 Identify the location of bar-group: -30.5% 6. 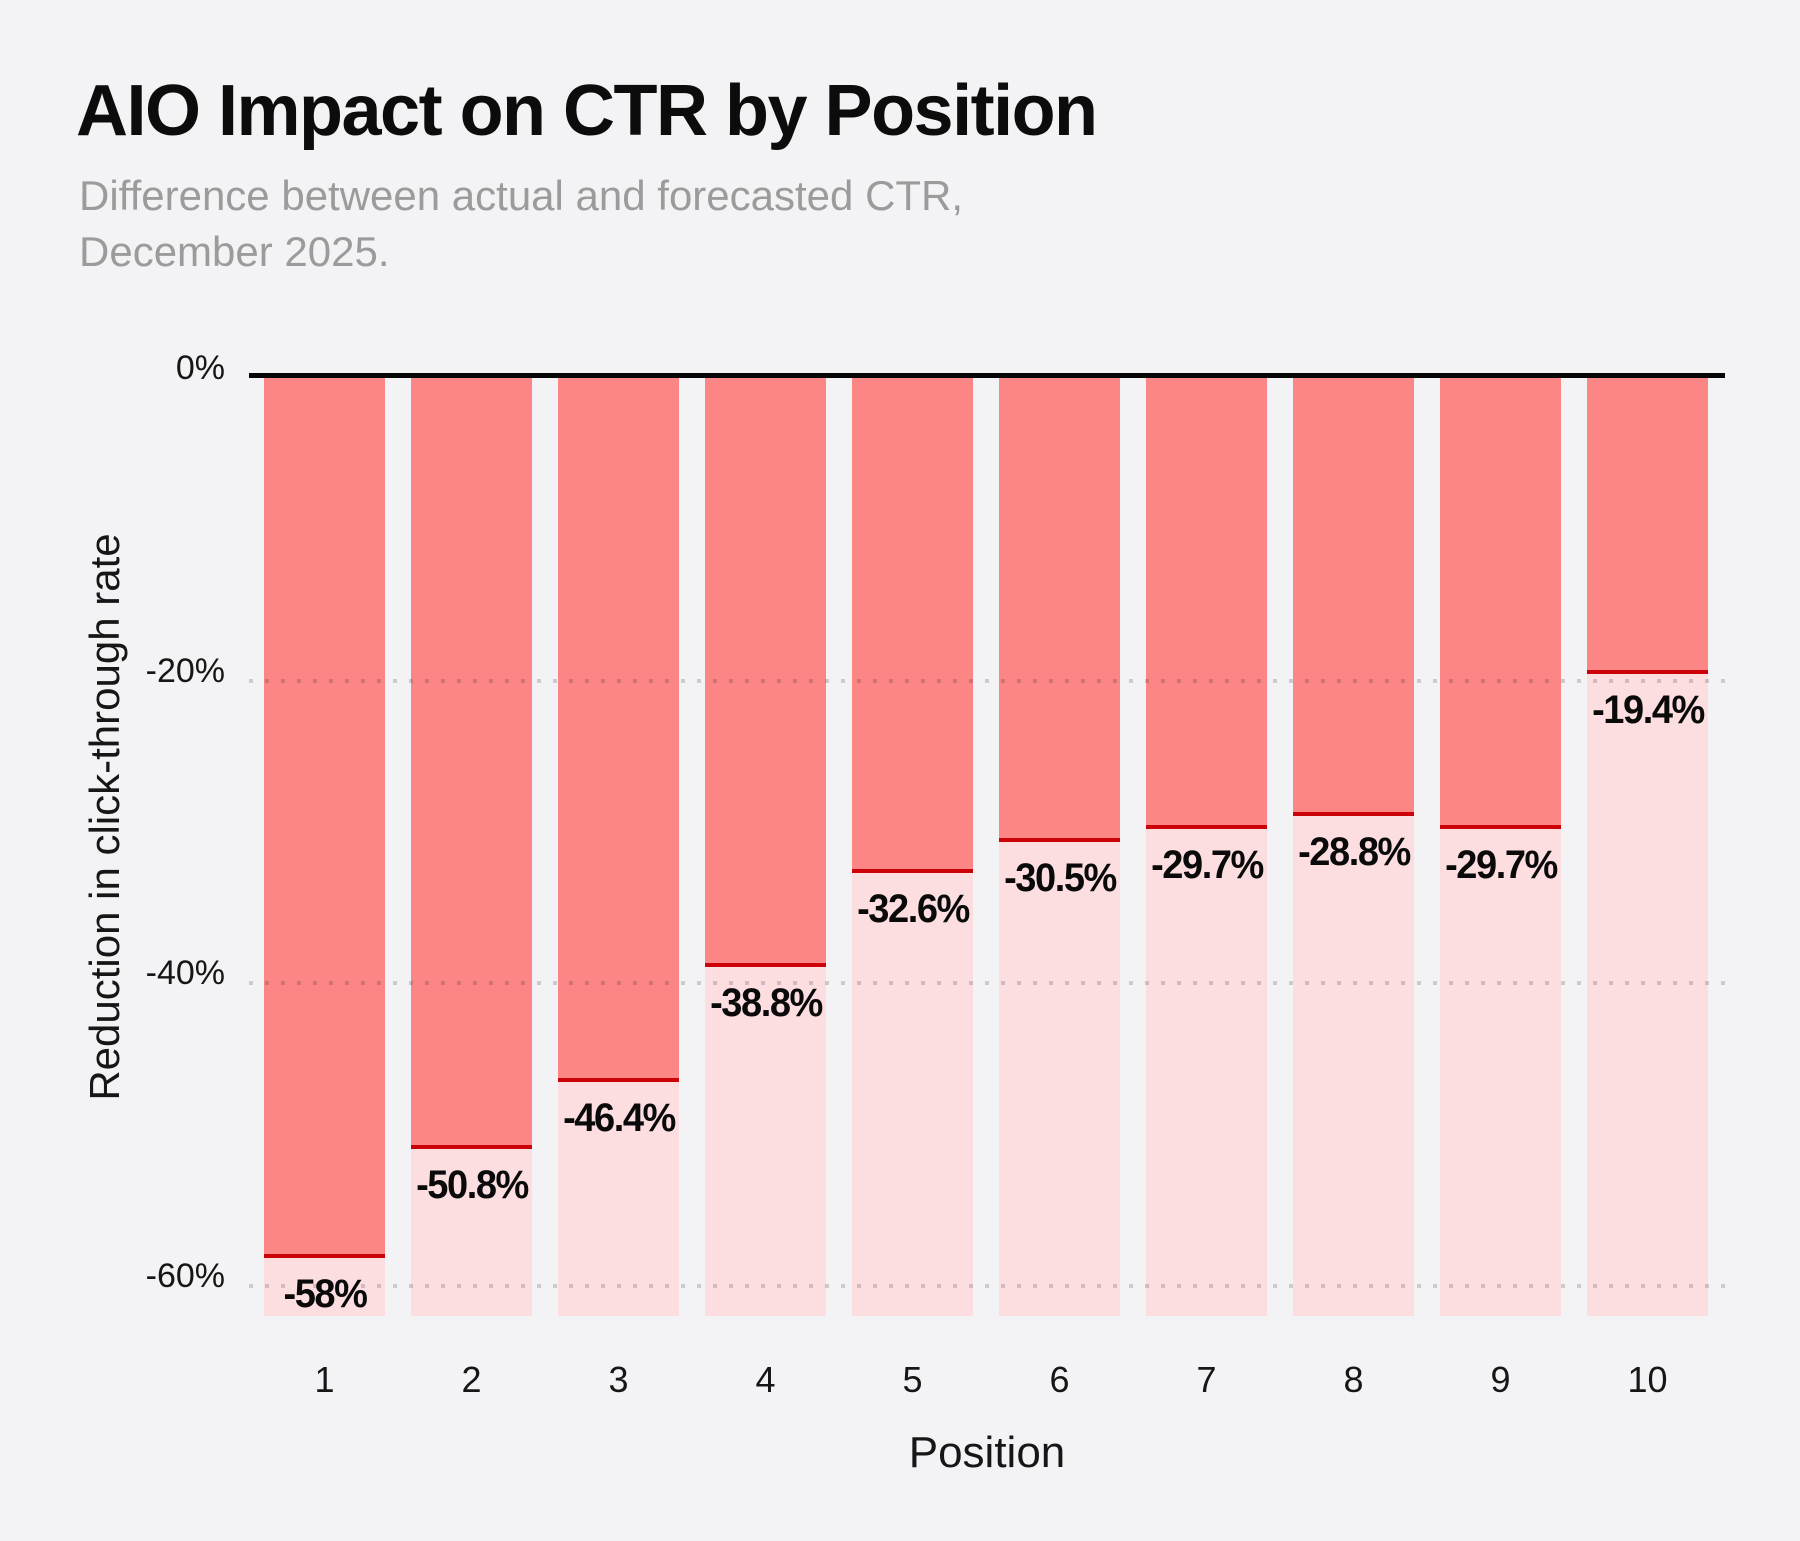
(1059, 889).